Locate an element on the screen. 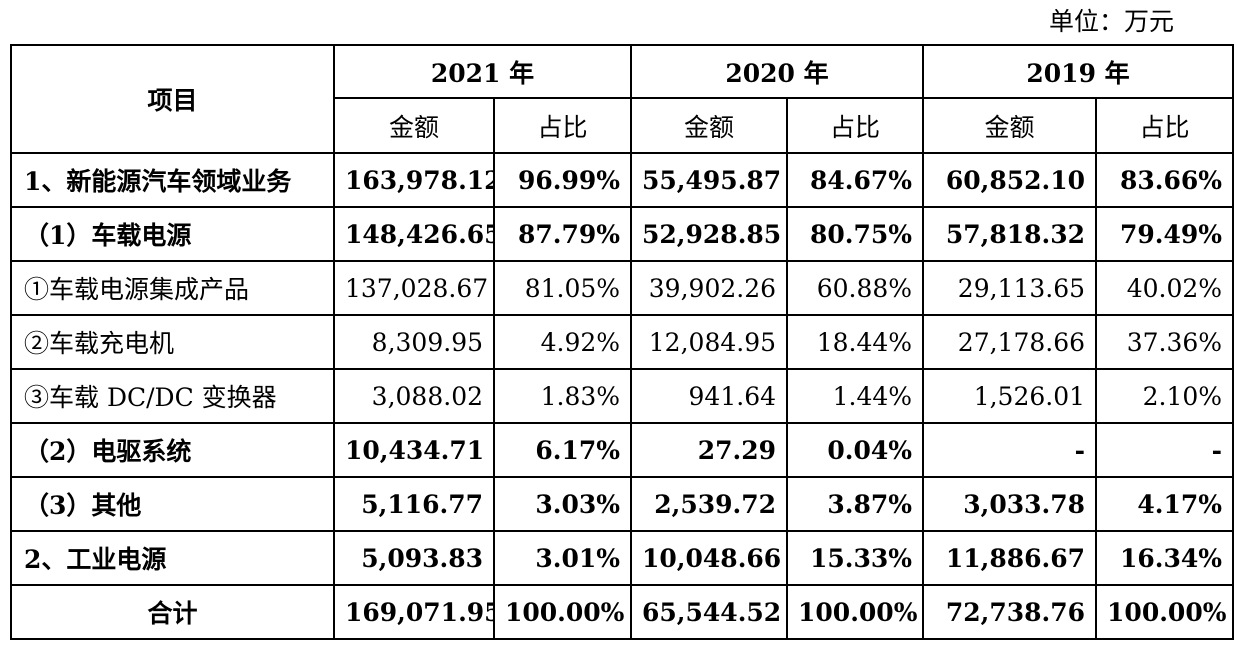 The height and width of the screenshot is (646, 1238). row-label: （3）其他 is located at coordinates (172, 504).